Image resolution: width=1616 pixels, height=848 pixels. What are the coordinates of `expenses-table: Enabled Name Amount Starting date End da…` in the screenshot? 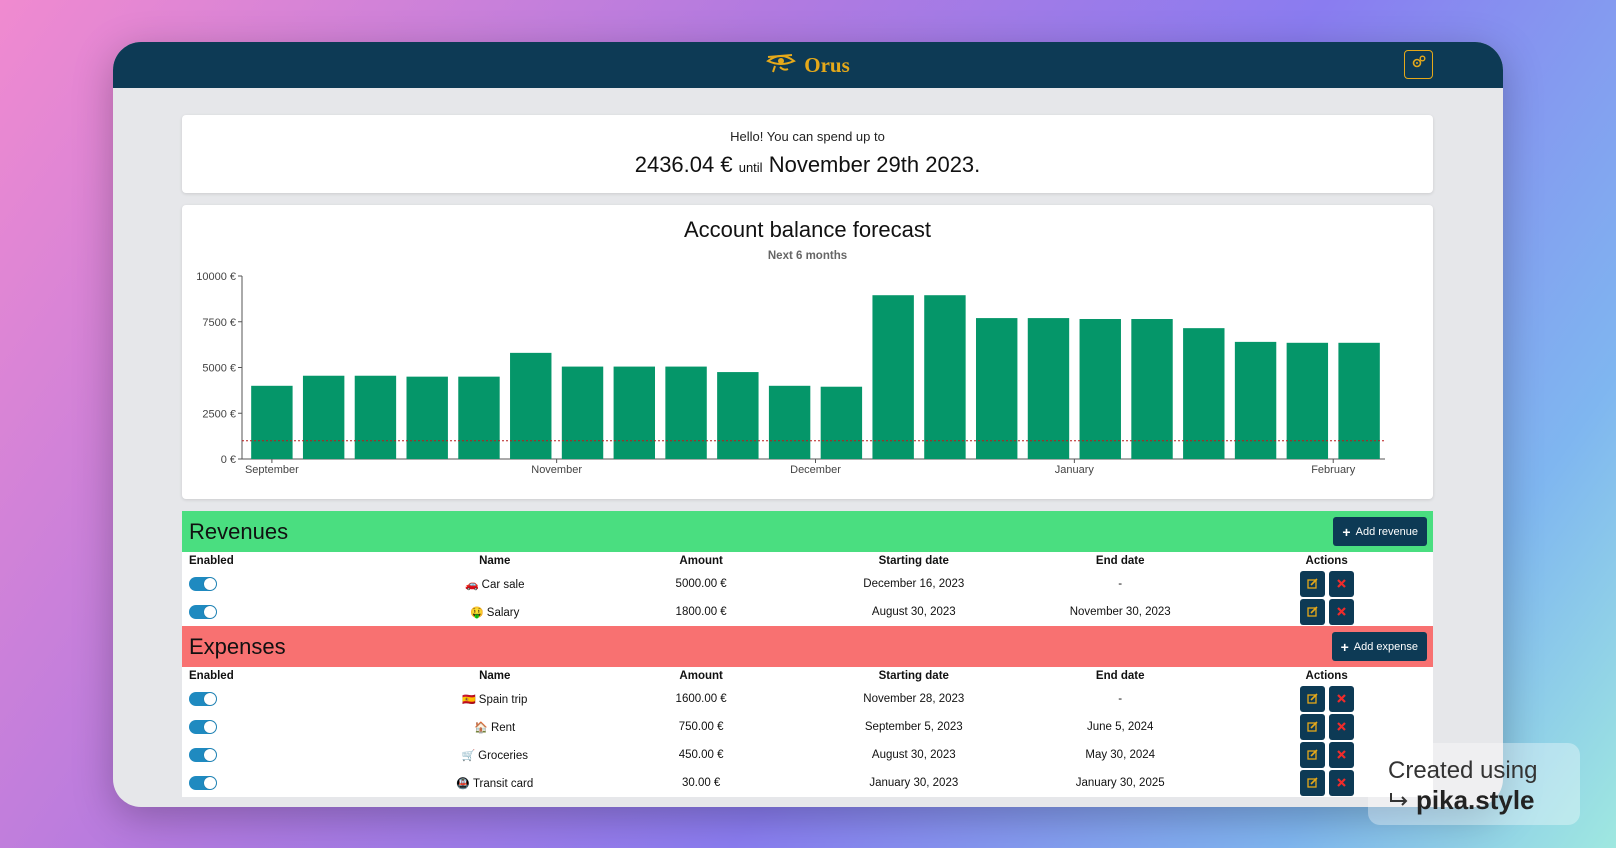 It's located at (807, 732).